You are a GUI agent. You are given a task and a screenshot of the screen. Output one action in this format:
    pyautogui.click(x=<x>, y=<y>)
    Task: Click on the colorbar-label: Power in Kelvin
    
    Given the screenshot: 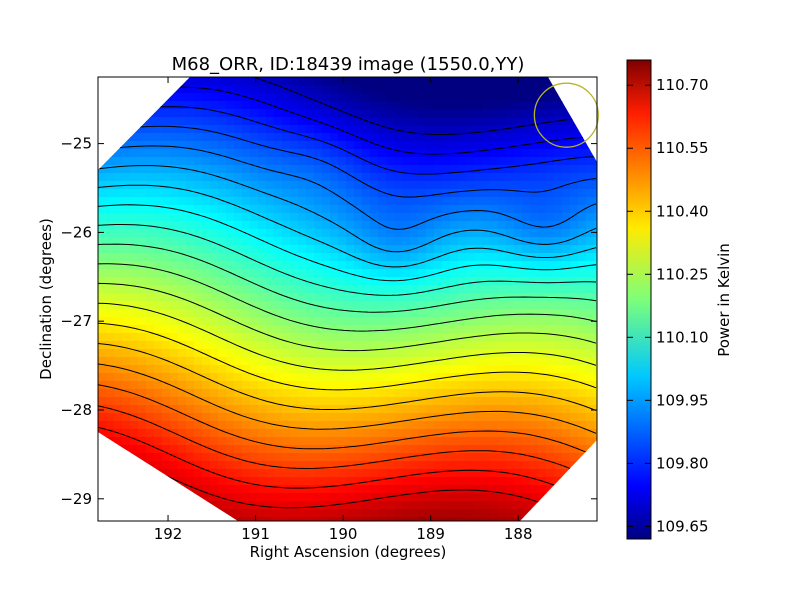 What is the action you would take?
    pyautogui.click(x=724, y=300)
    